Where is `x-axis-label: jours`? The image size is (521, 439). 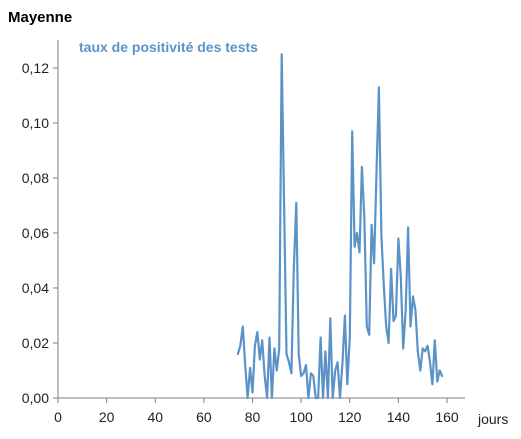 x-axis-label: jours is located at coordinates (492, 419).